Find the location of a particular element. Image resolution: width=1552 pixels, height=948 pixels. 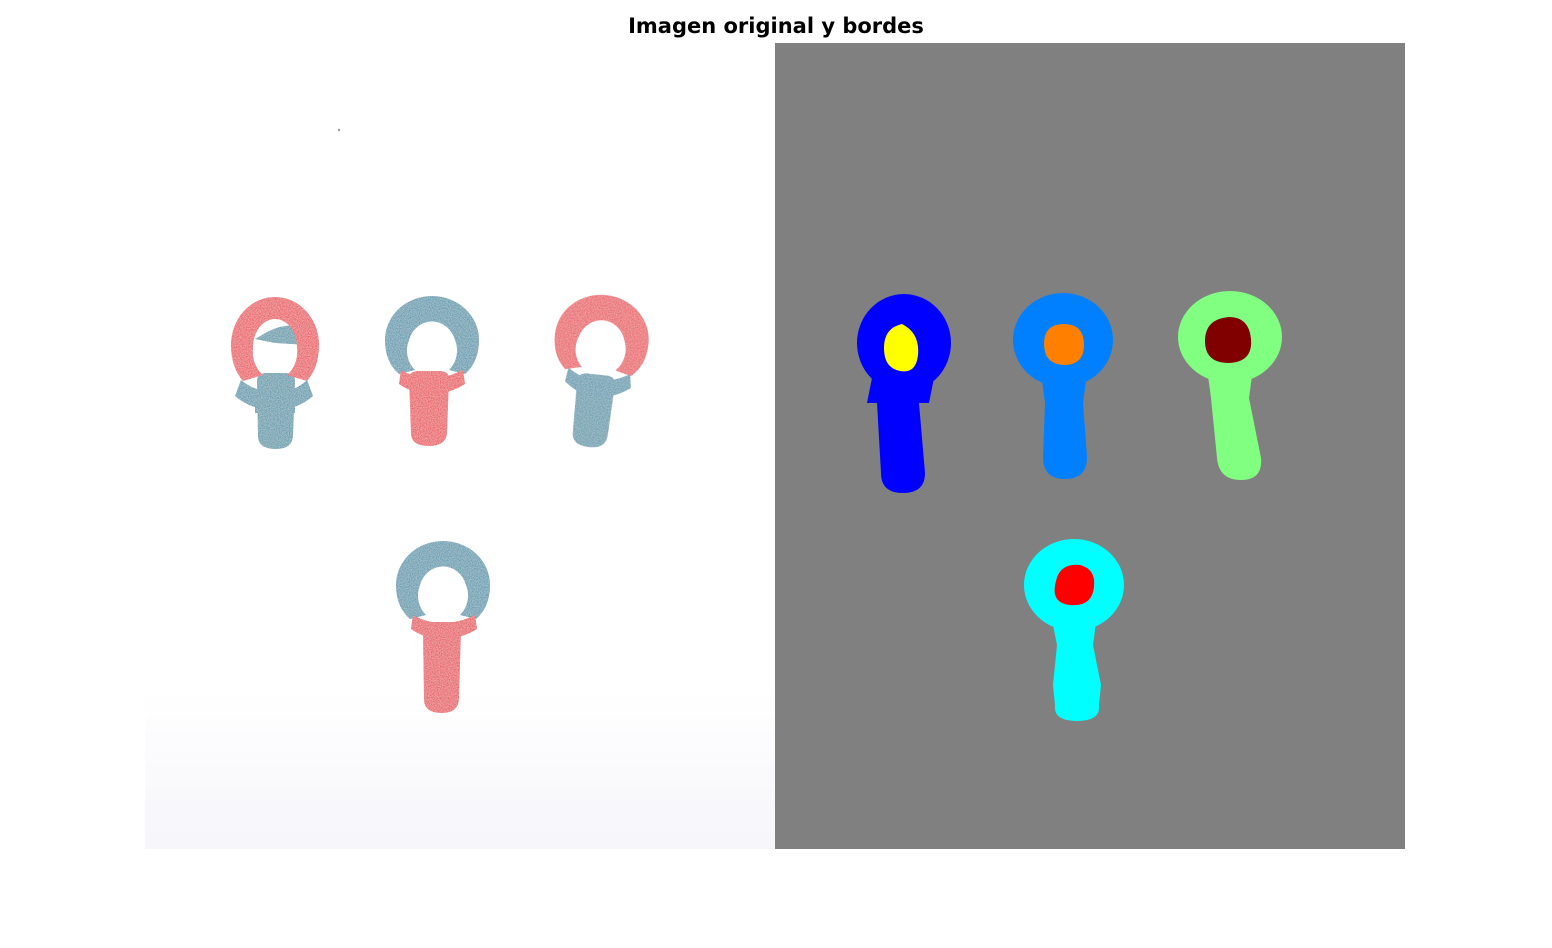

figure-title: Imagen original y bordes is located at coordinates (776, 26).